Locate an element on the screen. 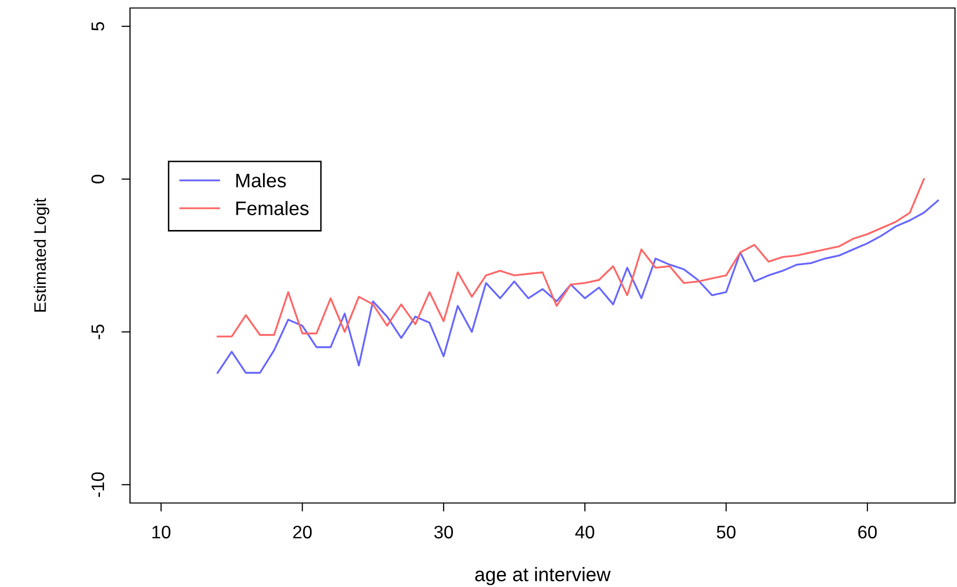 The image size is (957, 587). legend-label: Males is located at coordinates (261, 180).